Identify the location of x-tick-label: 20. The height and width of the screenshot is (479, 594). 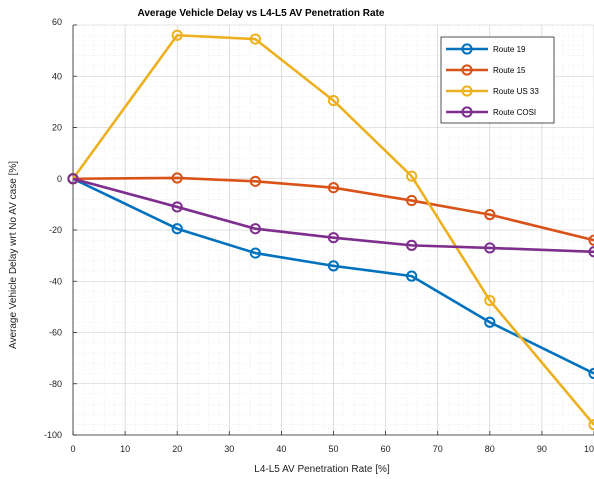
(177, 449).